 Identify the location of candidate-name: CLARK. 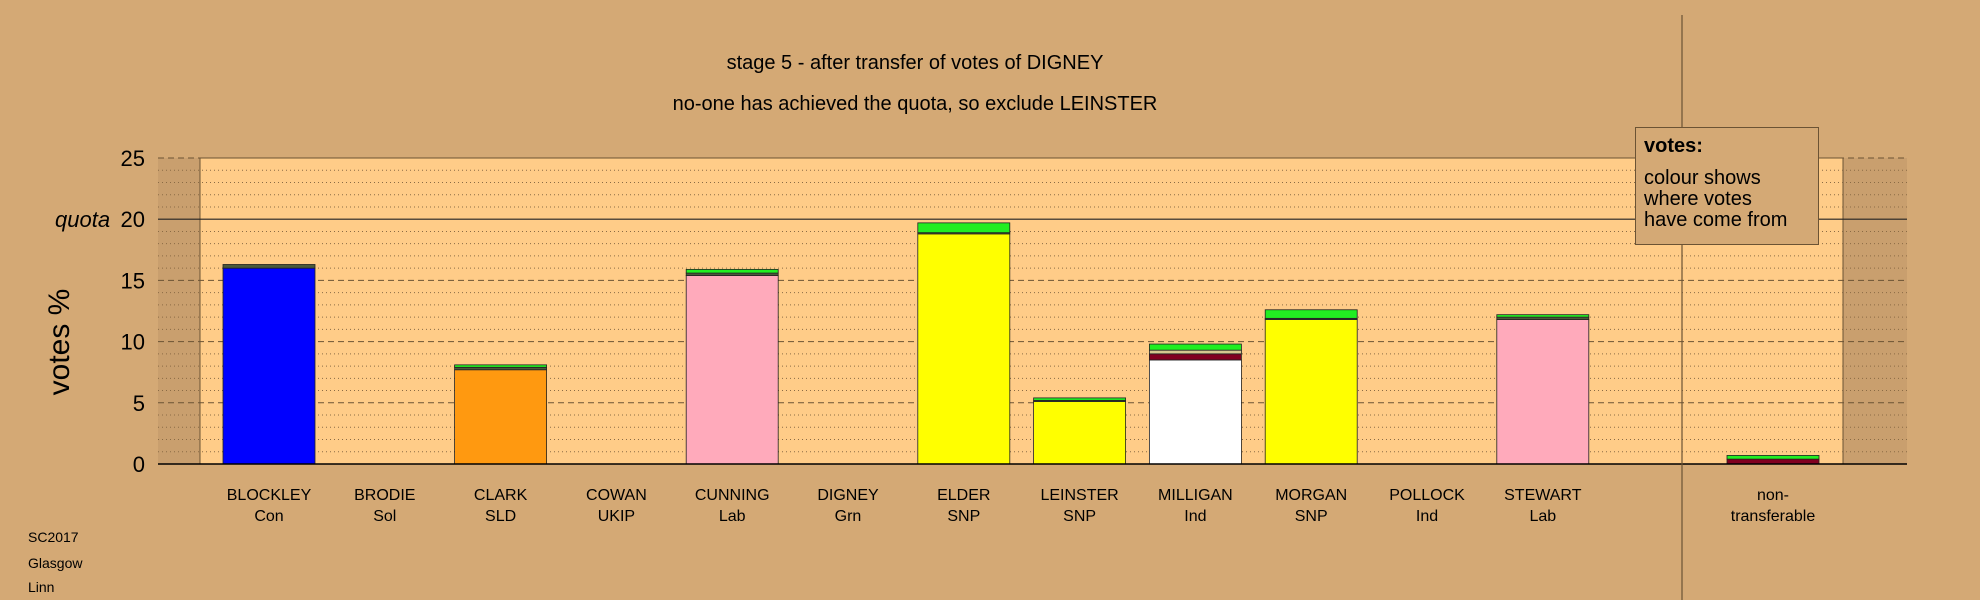
(501, 495).